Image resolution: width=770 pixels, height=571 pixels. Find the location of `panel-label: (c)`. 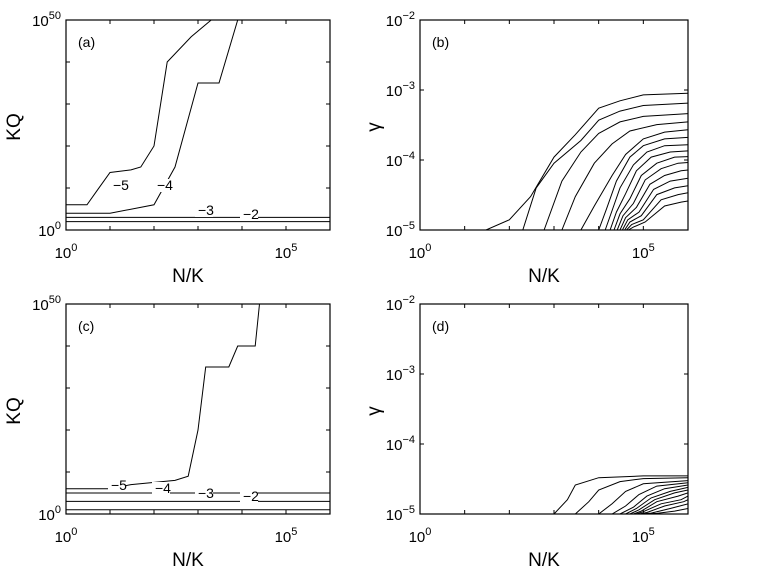

panel-label: (c) is located at coordinates (86, 326).